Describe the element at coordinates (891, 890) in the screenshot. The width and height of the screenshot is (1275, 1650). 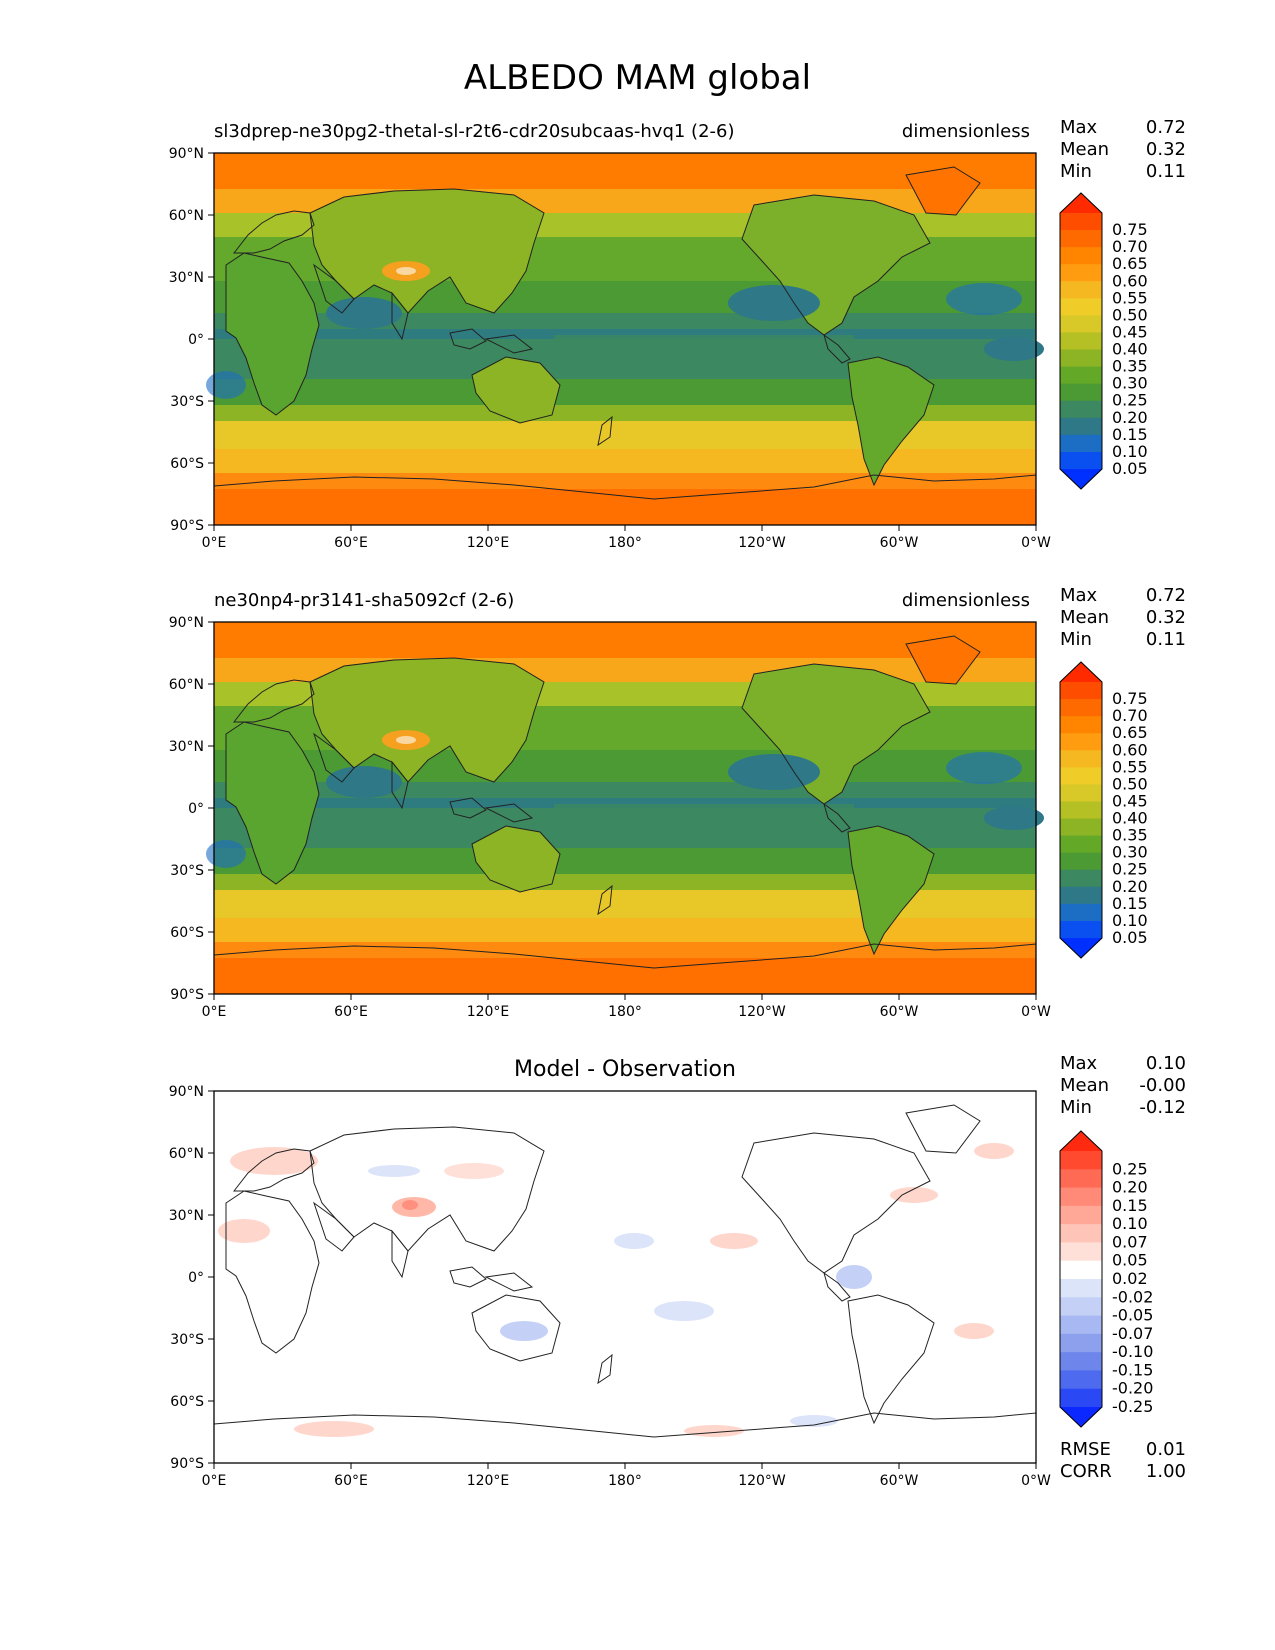
I see `land-fill-south-america` at that location.